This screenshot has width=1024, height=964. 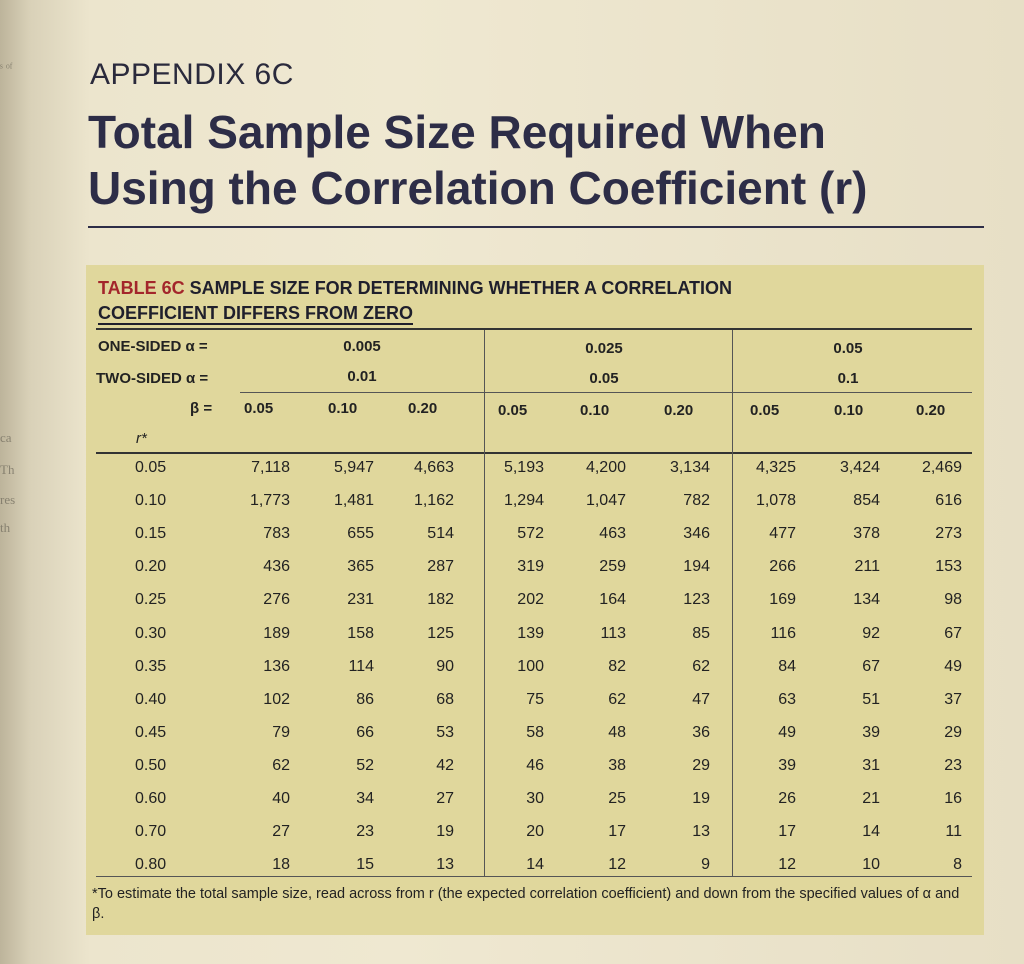 What do you see at coordinates (523, 500) in the screenshot?
I see `table-cell: 1,294` at bounding box center [523, 500].